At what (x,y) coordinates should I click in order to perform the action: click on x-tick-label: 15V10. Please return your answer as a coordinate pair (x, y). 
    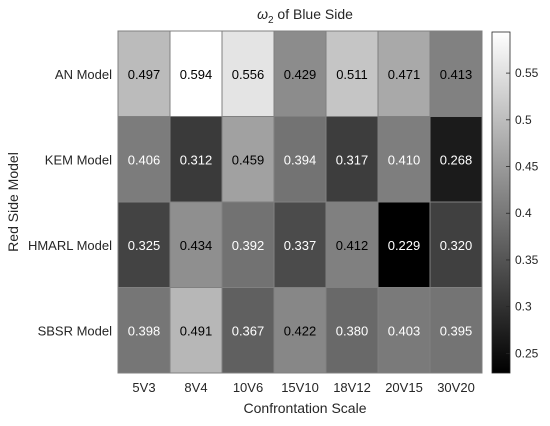
    Looking at the image, I should click on (300, 387).